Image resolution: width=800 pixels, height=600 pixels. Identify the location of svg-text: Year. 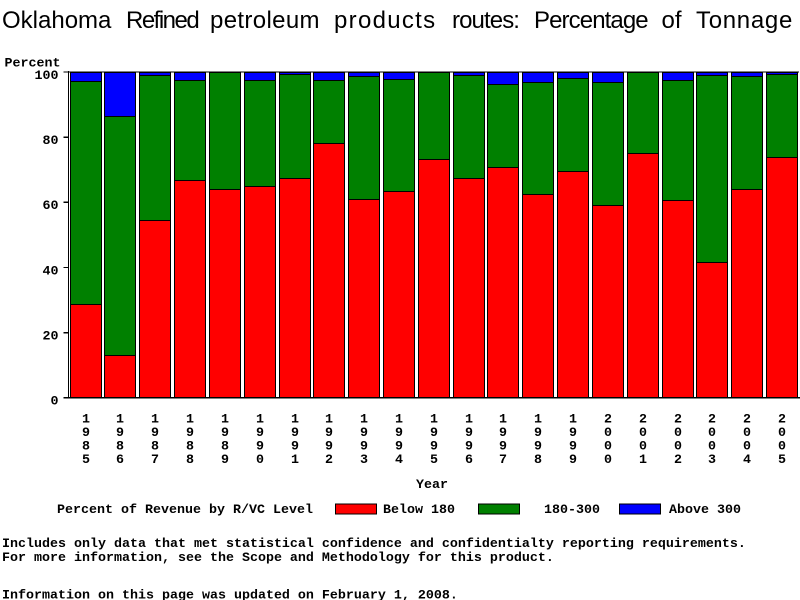
(432, 485).